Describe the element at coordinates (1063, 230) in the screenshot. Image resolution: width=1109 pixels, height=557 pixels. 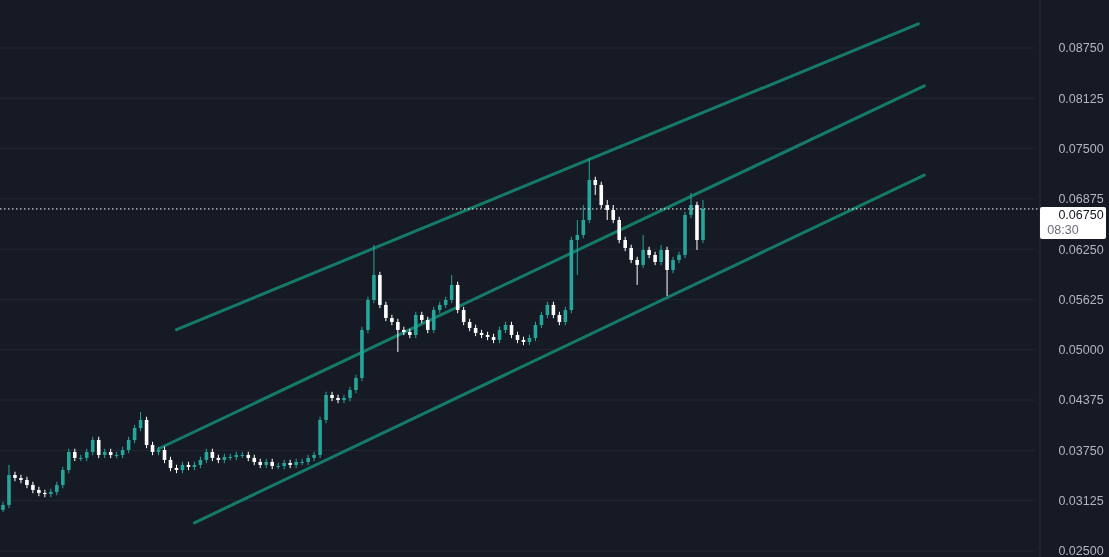
I see `text: 08:30` at that location.